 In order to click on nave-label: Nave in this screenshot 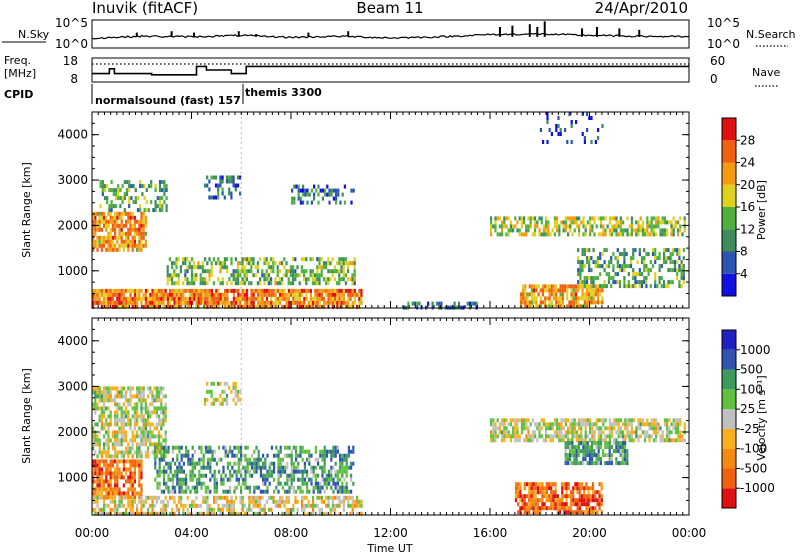, I will do `click(766, 72)`.